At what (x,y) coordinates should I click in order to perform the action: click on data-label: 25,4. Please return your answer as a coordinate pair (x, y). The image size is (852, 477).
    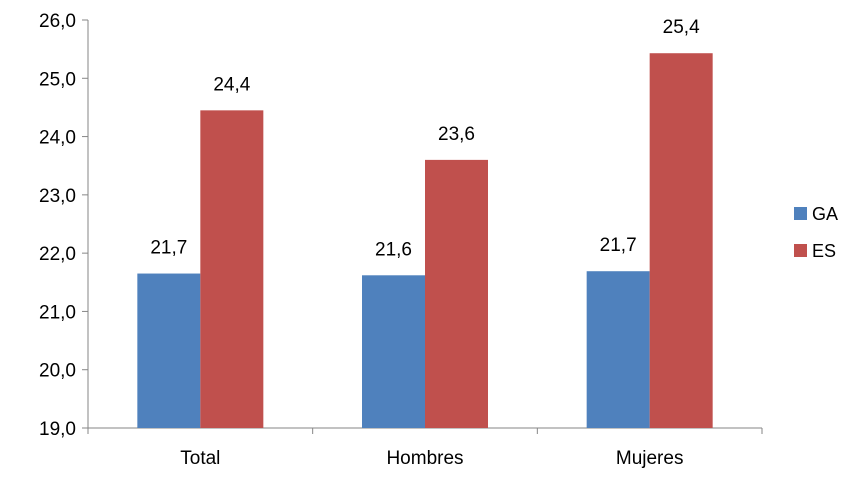
    Looking at the image, I should click on (681, 27).